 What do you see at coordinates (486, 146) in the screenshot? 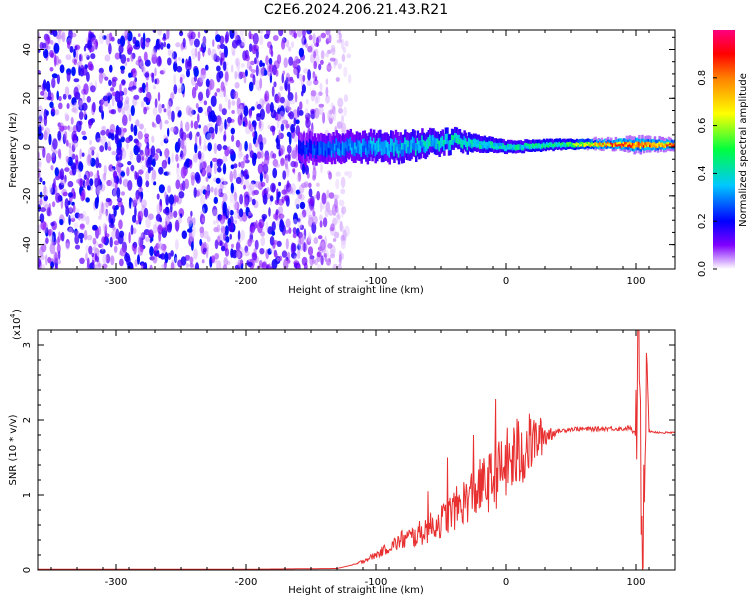
I see `spectrogram-signal` at bounding box center [486, 146].